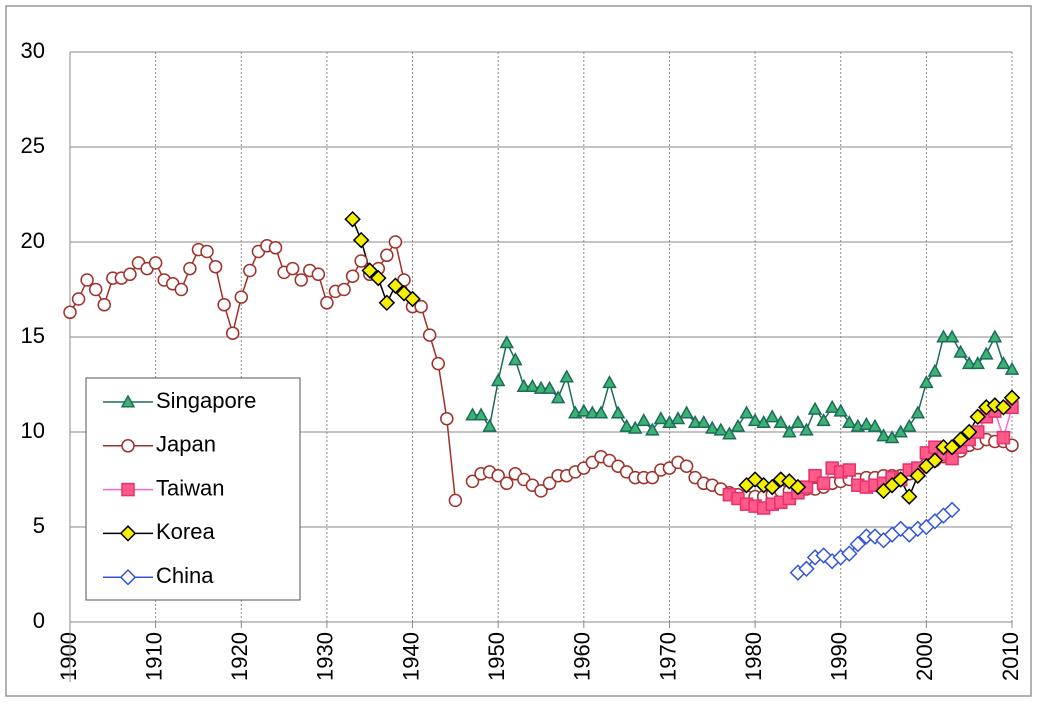 The width and height of the screenshot is (1037, 707). I want to click on x-tick-label: 2010, so click(1010, 656).